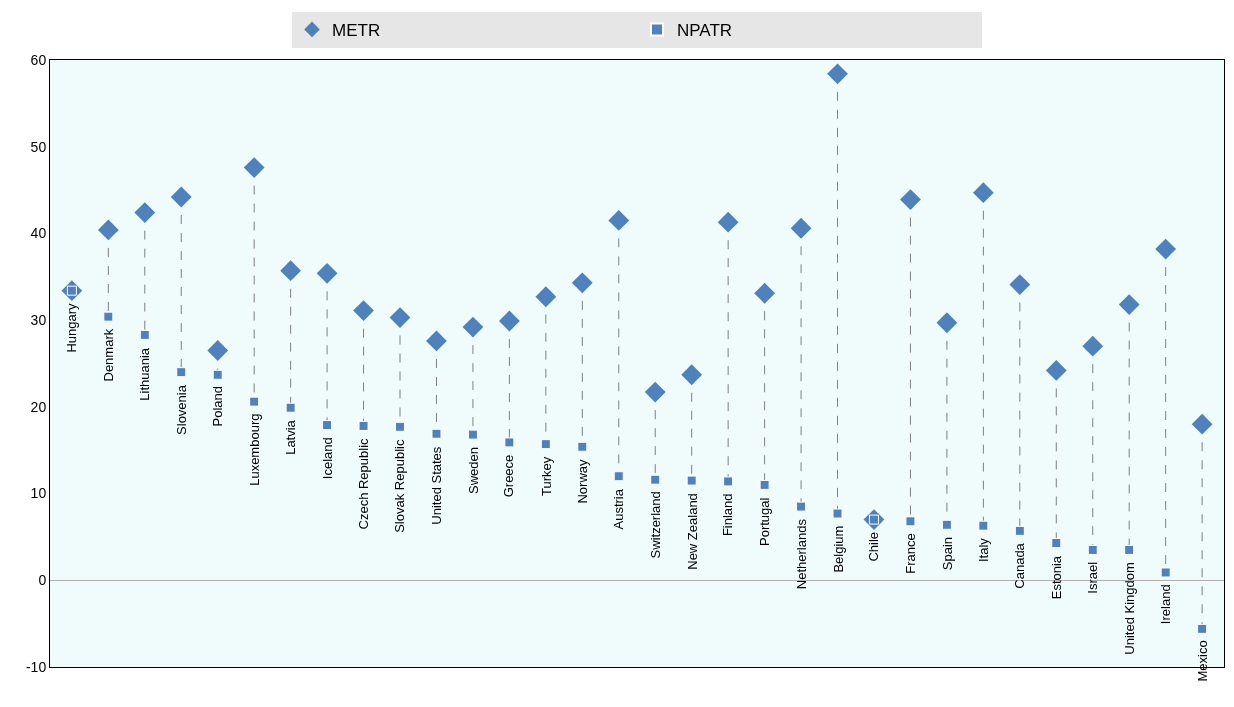  I want to click on x-tick-label: Chile, so click(874, 546).